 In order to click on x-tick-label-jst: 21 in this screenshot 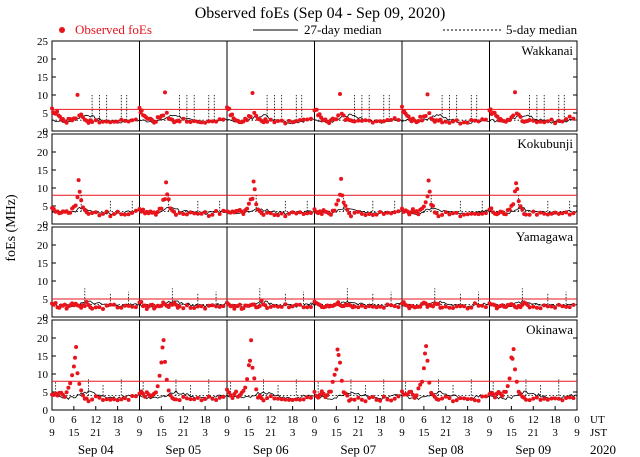, I will do `click(183, 433)`.